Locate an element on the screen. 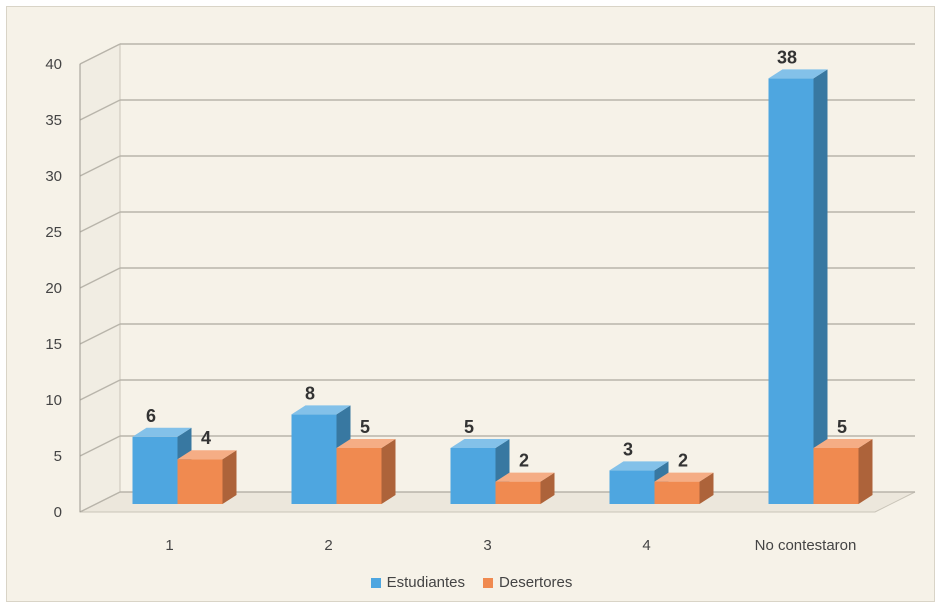 The image size is (943, 611). legend: Estudiantes Desertores is located at coordinates (471, 582).